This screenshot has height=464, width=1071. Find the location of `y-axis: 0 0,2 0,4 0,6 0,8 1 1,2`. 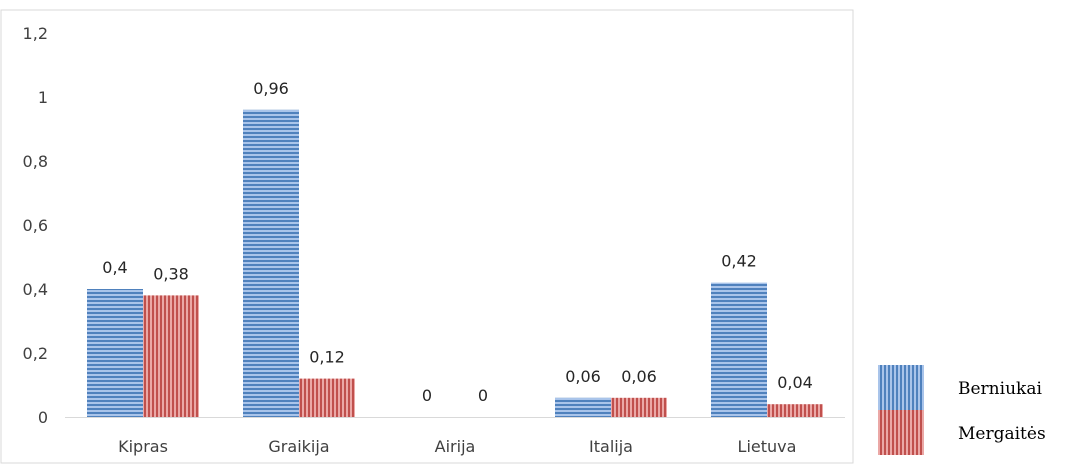

y-axis: 0 0,2 0,4 0,6 0,8 1 1,2 is located at coordinates (35, 225).